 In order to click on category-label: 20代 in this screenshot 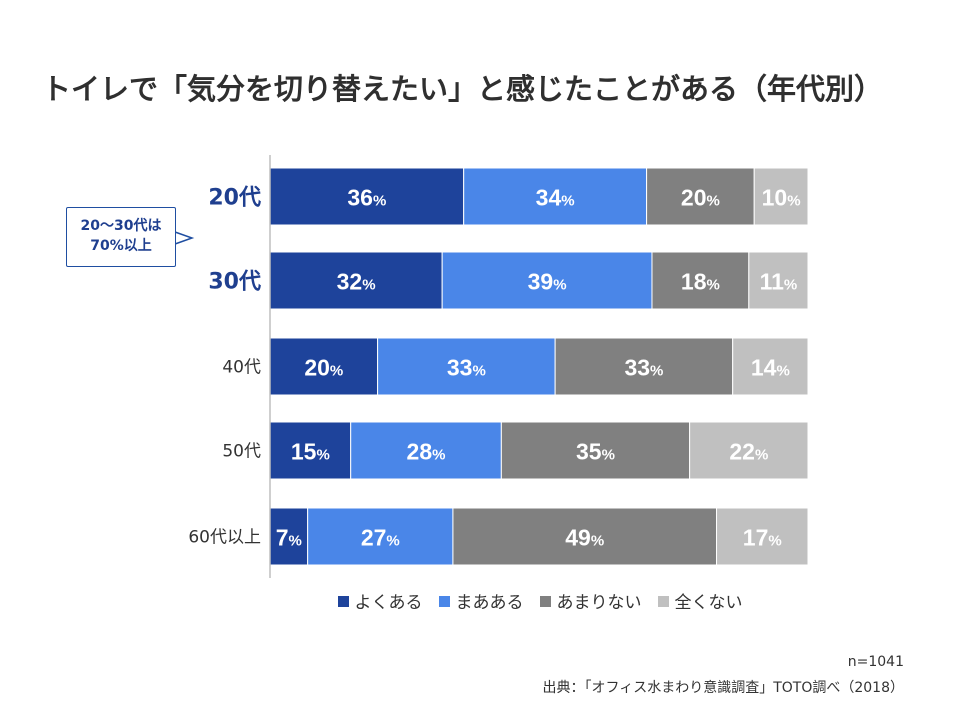, I will do `click(234, 198)`.